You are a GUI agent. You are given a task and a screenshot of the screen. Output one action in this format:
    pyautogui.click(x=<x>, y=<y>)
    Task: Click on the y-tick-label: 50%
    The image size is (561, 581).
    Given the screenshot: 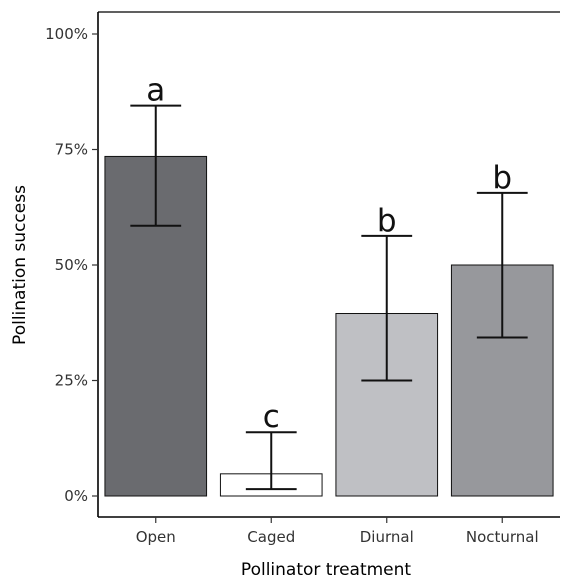 What is the action you would take?
    pyautogui.click(x=71, y=265)
    